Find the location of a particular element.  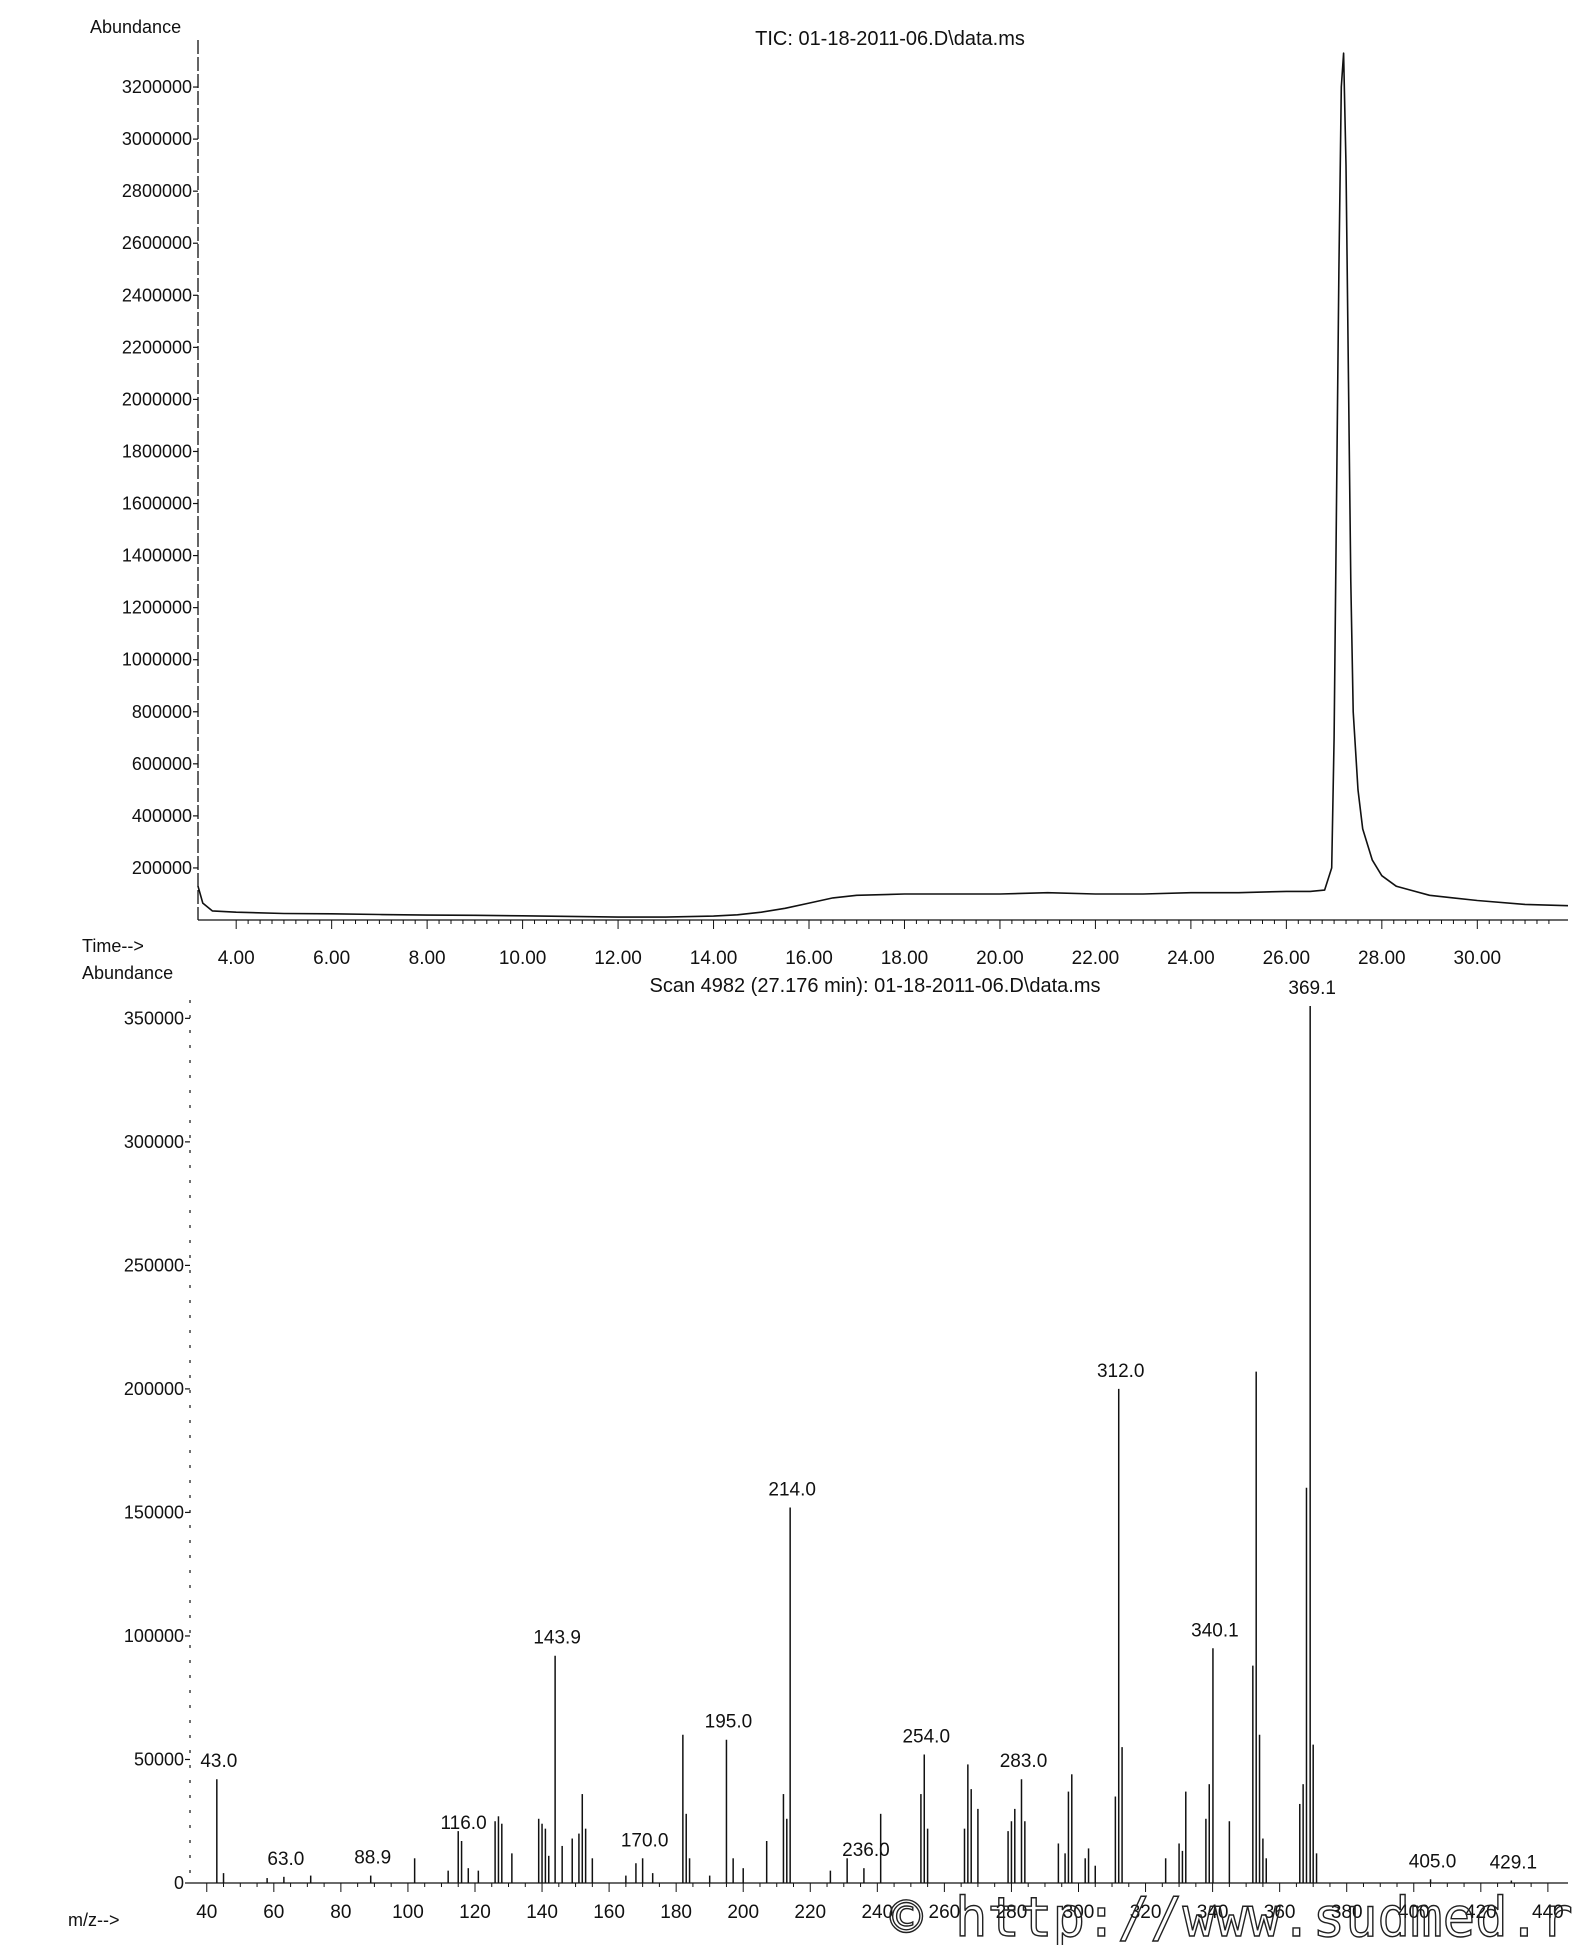

ms-x-tick-label: 400 is located at coordinates (1414, 1912).